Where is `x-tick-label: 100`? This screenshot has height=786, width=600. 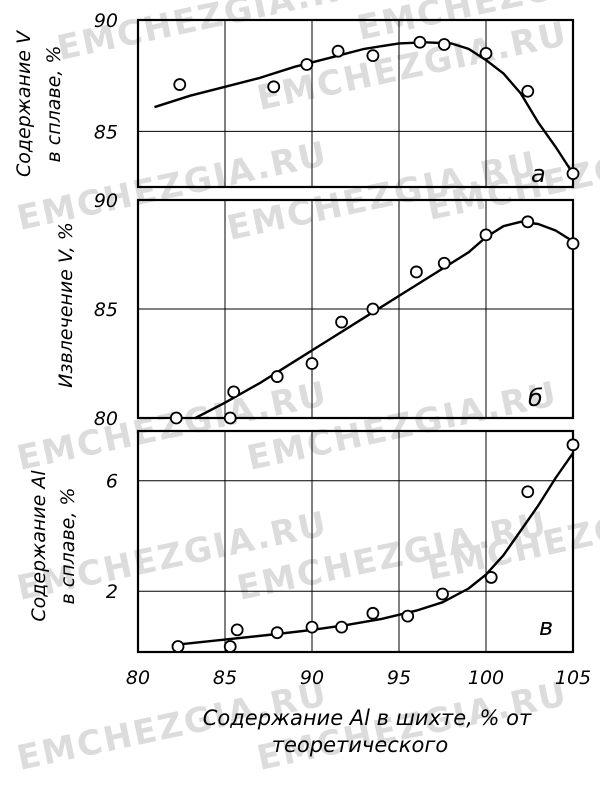
x-tick-label: 100 is located at coordinates (486, 678).